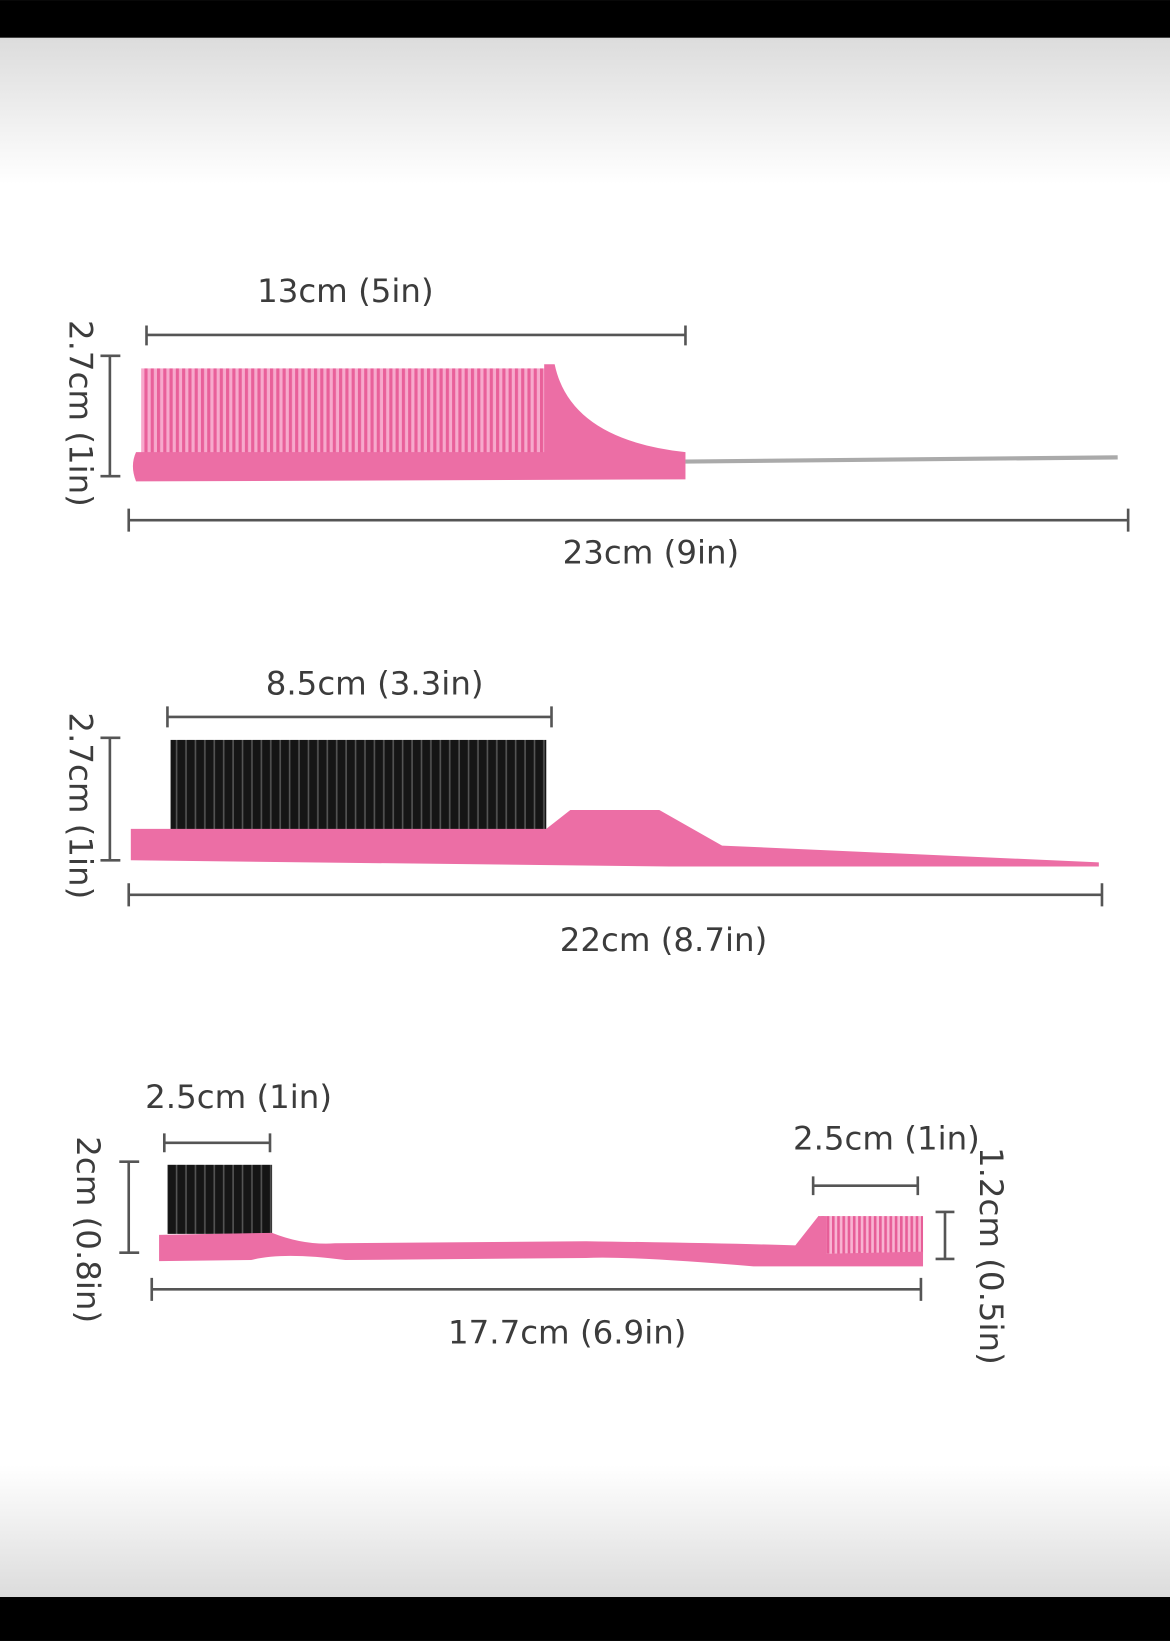  Describe the element at coordinates (614, 803) in the screenshot. I see `teasing-brush` at that location.